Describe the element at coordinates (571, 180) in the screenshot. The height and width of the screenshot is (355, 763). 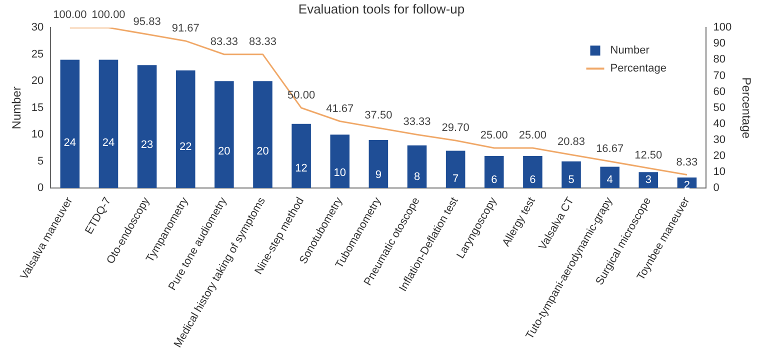
I see `data-label: 5` at that location.